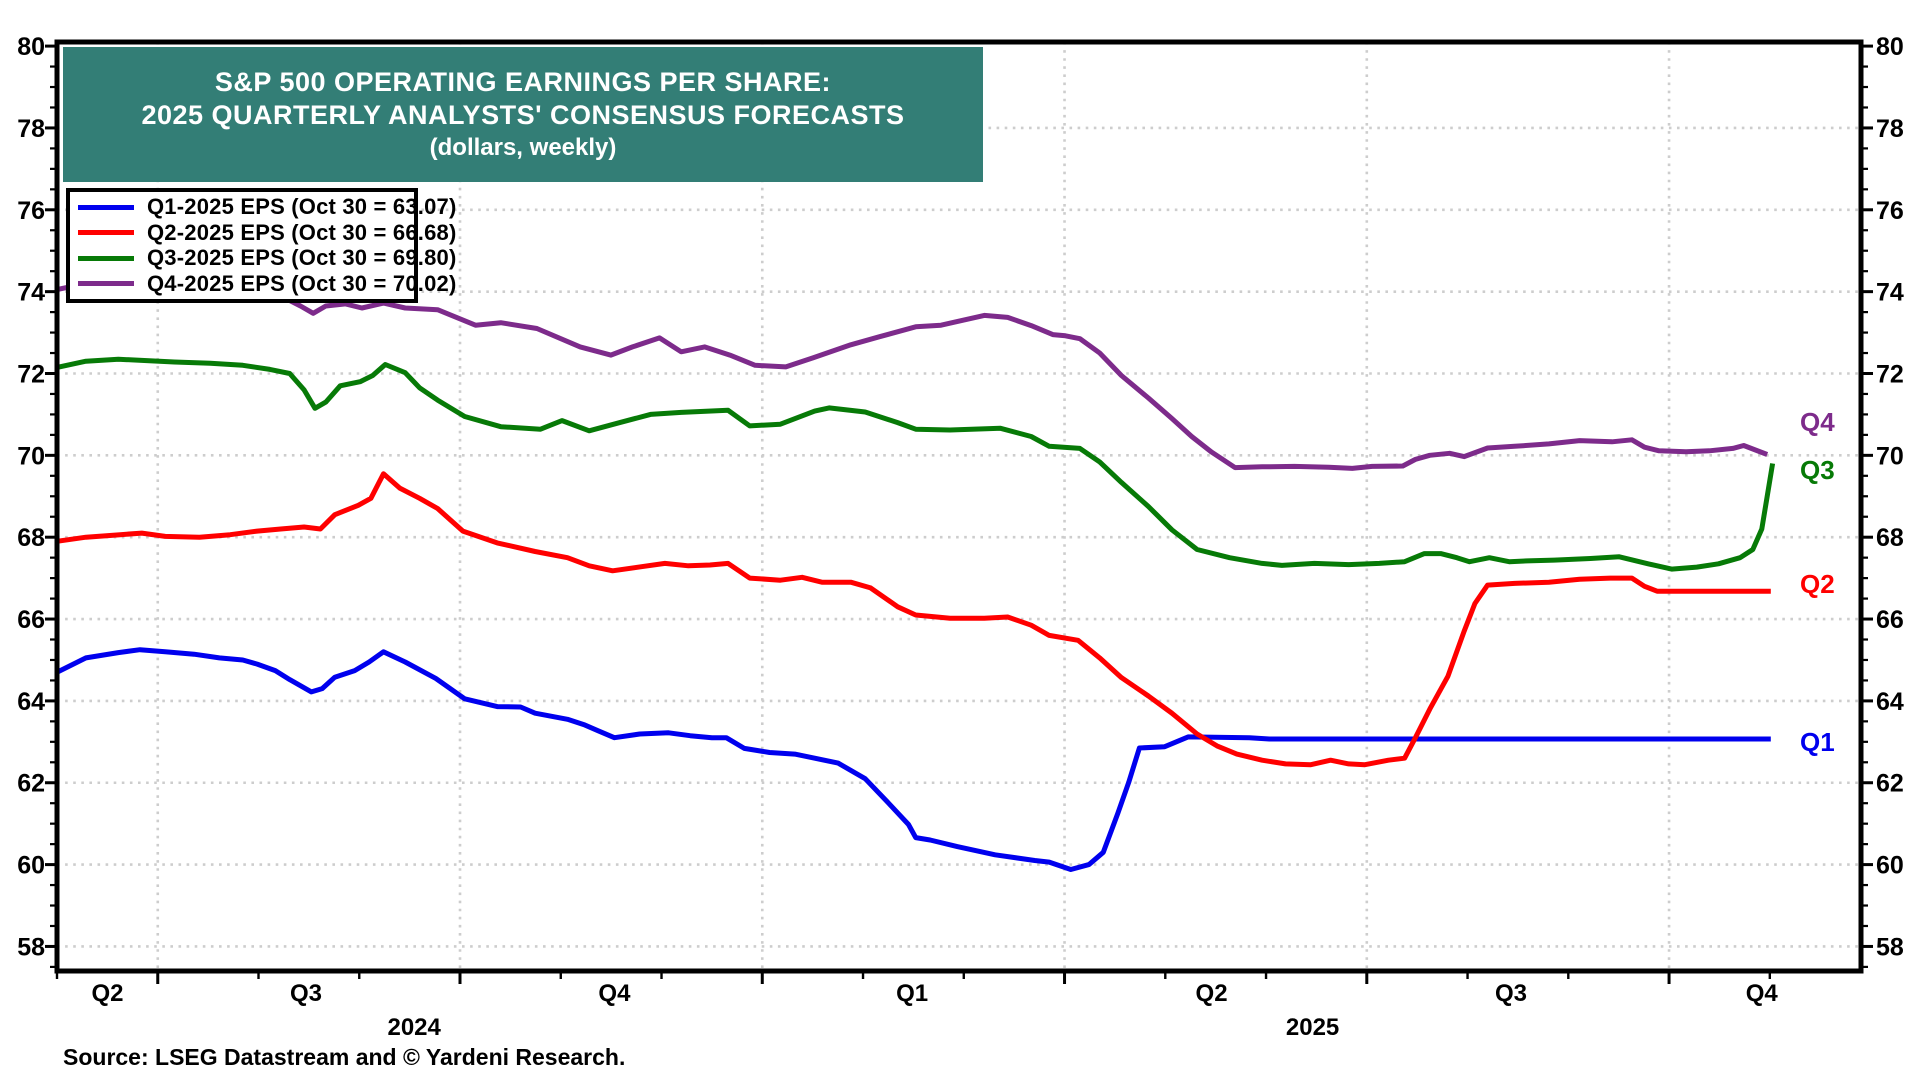  What do you see at coordinates (1817, 421) in the screenshot?
I see `series-end-label-q4: Q4` at bounding box center [1817, 421].